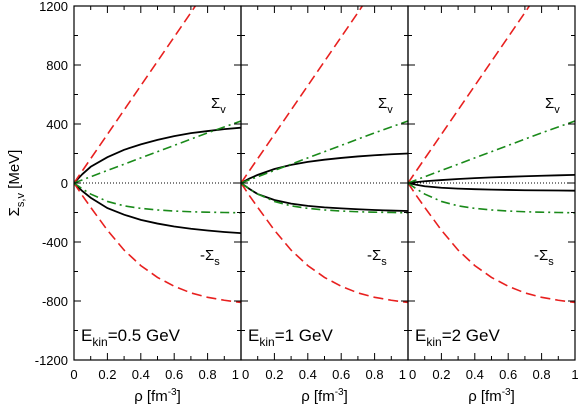 Image resolution: width=581 pixels, height=408 pixels. What do you see at coordinates (131, 337) in the screenshot?
I see `panel-energy-label: Ekin=0.5 GeV` at bounding box center [131, 337].